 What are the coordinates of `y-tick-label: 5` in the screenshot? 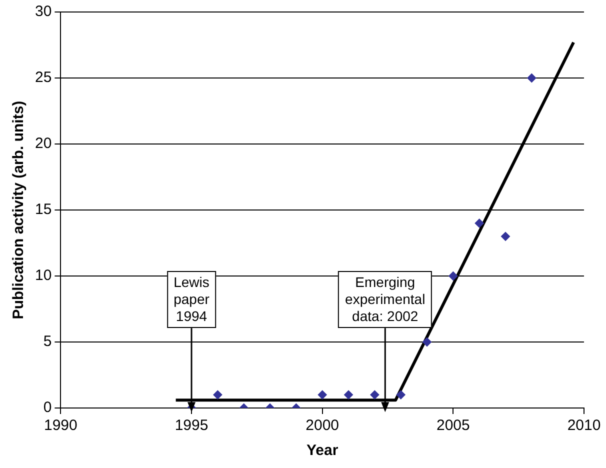 It's located at (47, 341).